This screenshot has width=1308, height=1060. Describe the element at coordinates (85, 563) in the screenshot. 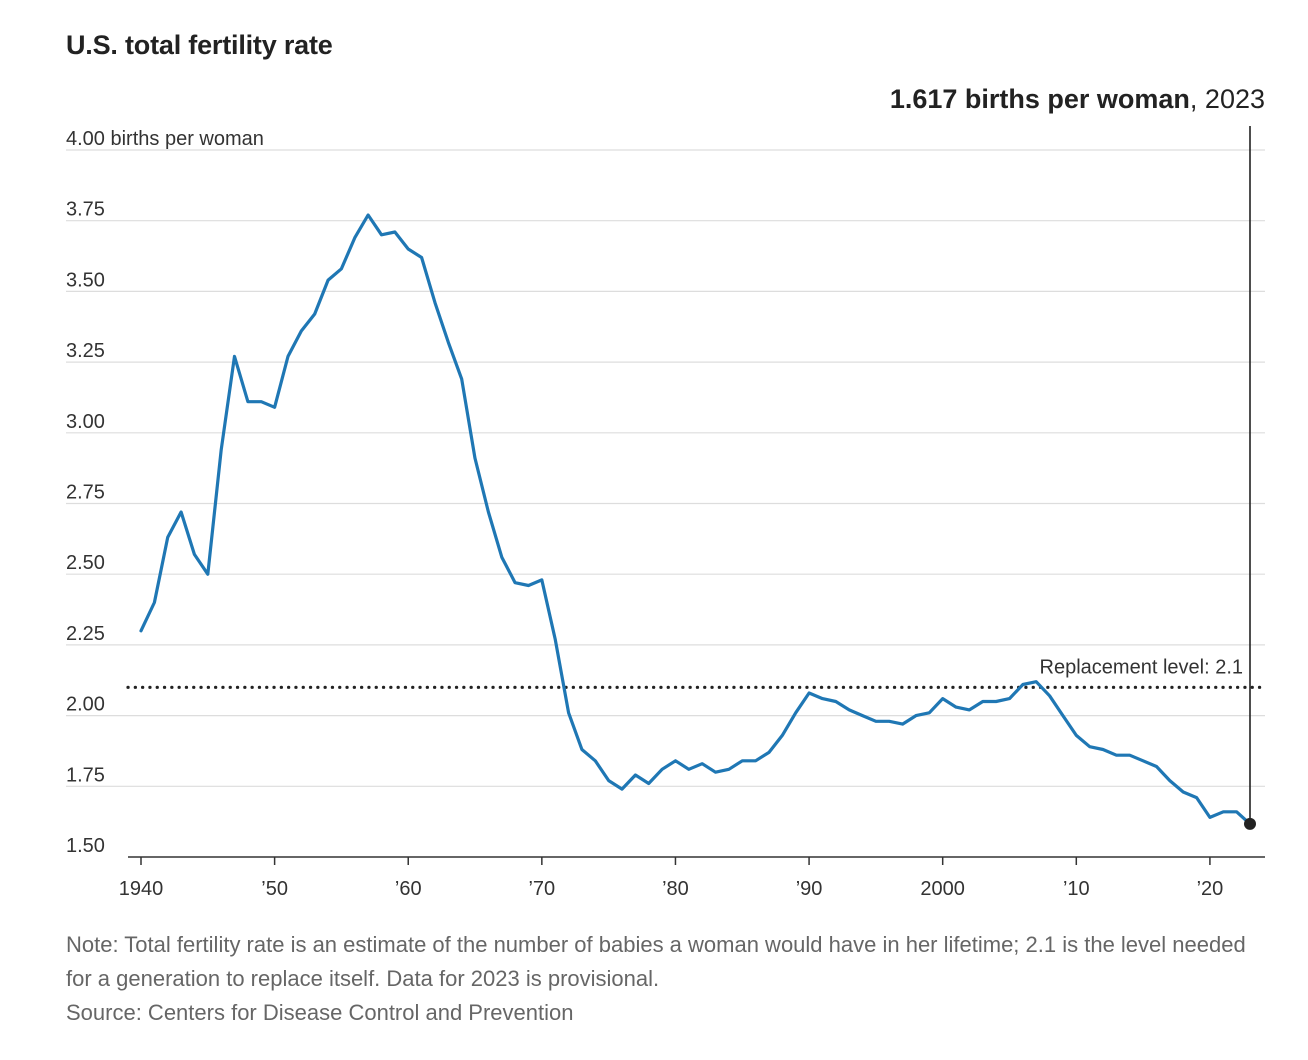

I see `y-tick-label: 2.50` at that location.